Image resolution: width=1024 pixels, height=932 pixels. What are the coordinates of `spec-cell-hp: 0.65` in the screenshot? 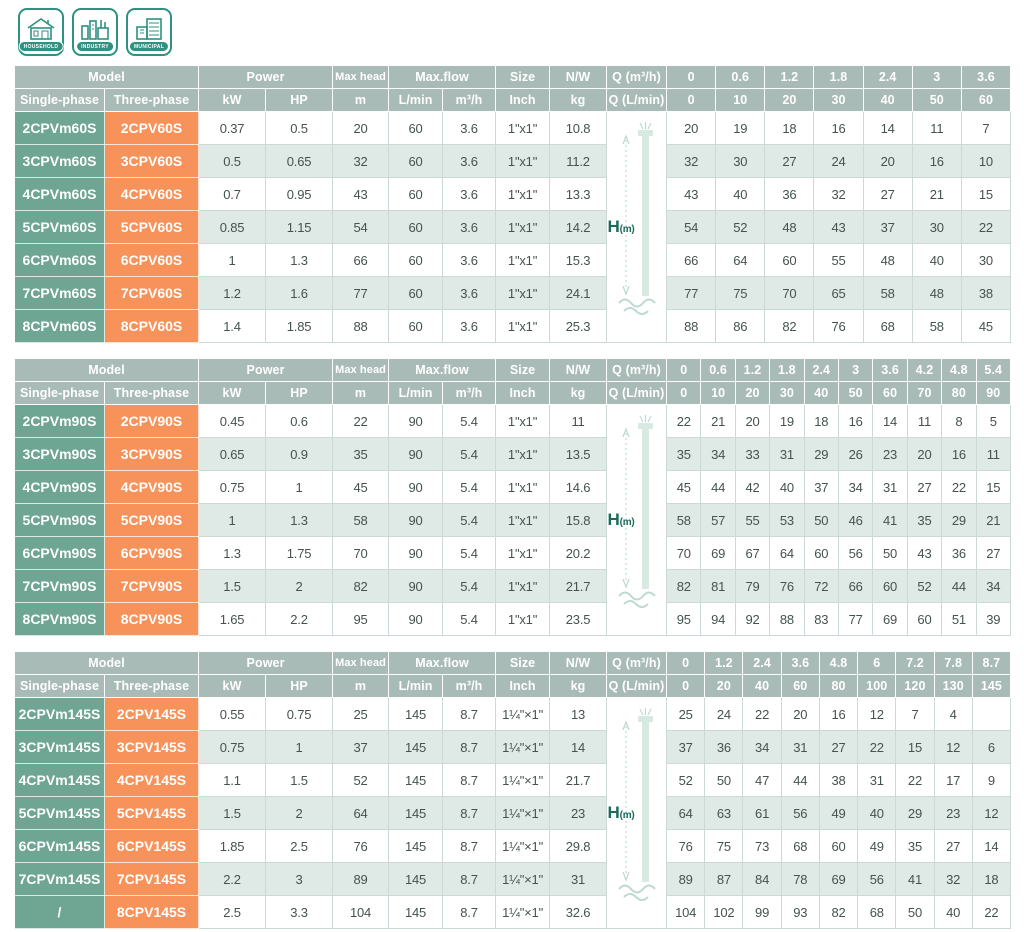 It's located at (299, 161).